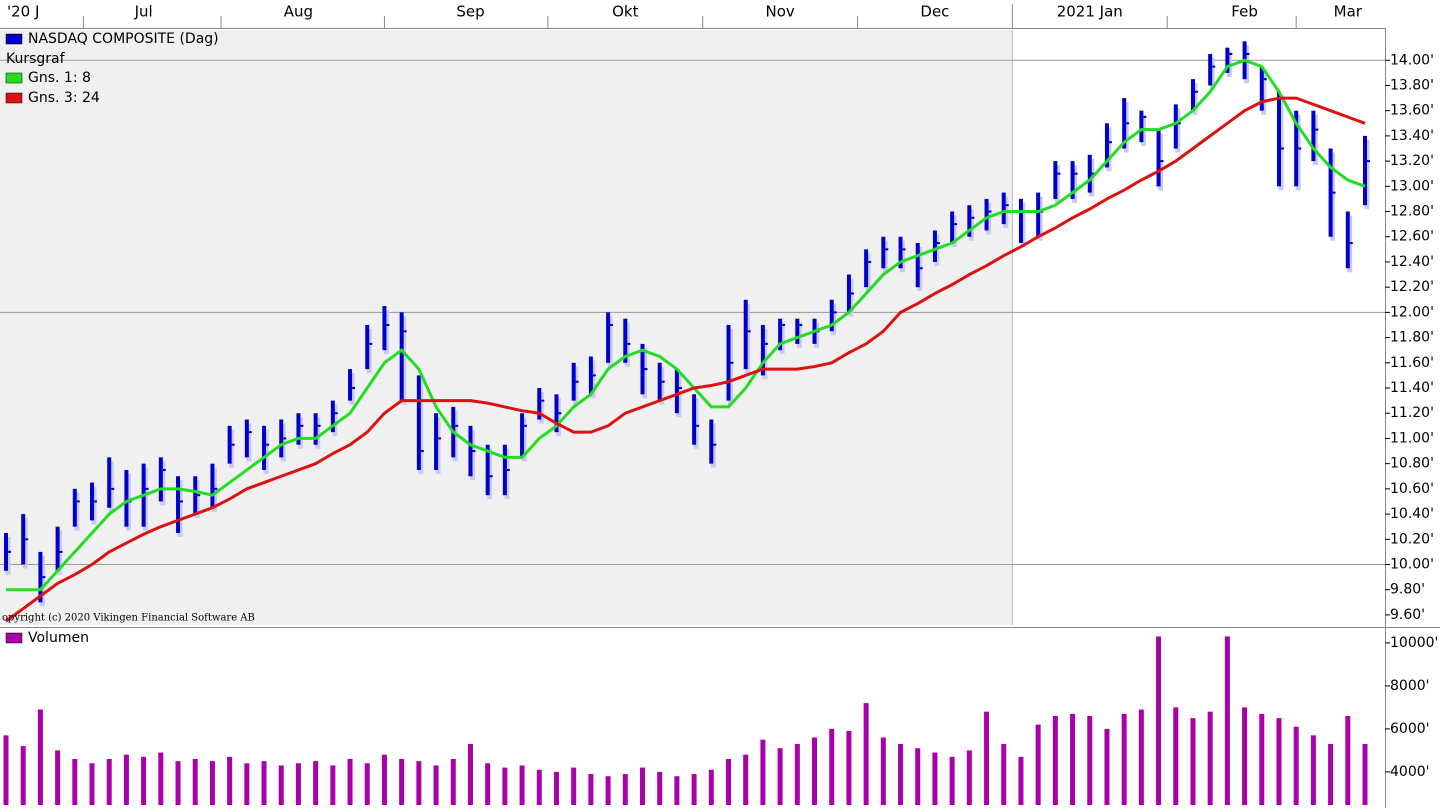 This screenshot has height=808, width=1440. I want to click on y-tick-label: 11.80', so click(1412, 338).